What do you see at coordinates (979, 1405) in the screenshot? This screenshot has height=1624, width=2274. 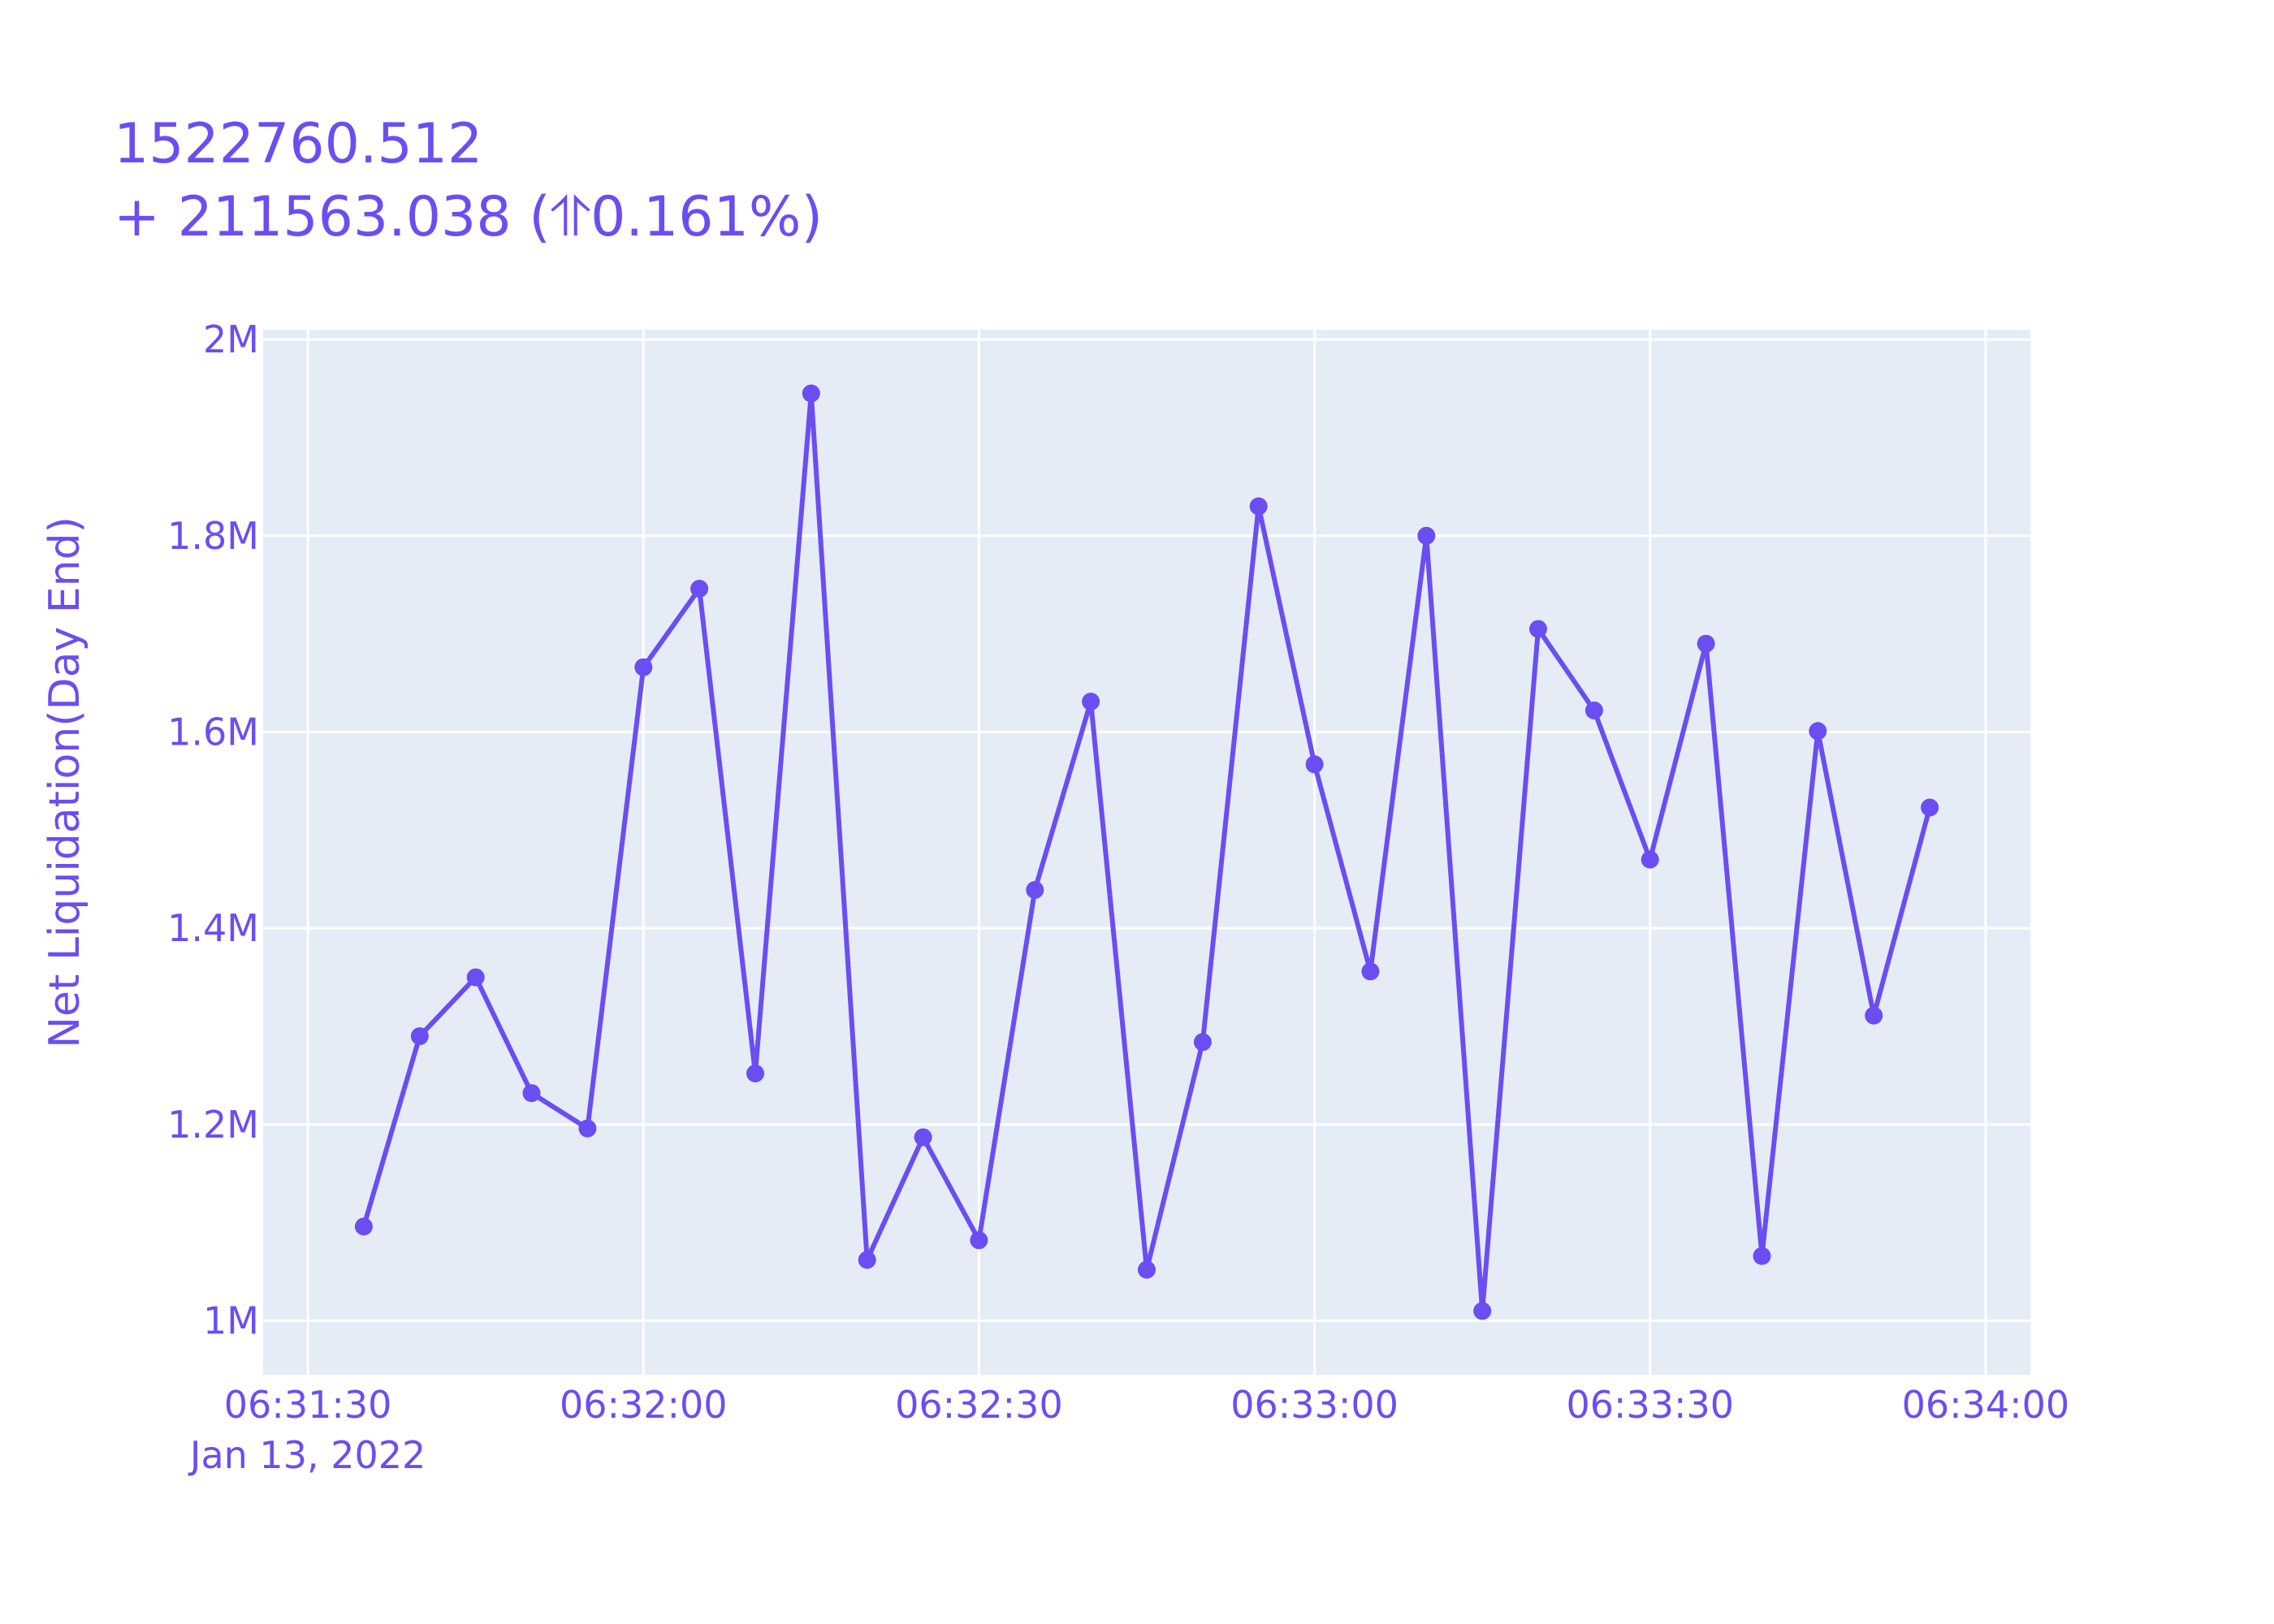 I see `x-tick-label: 06:32:30` at bounding box center [979, 1405].